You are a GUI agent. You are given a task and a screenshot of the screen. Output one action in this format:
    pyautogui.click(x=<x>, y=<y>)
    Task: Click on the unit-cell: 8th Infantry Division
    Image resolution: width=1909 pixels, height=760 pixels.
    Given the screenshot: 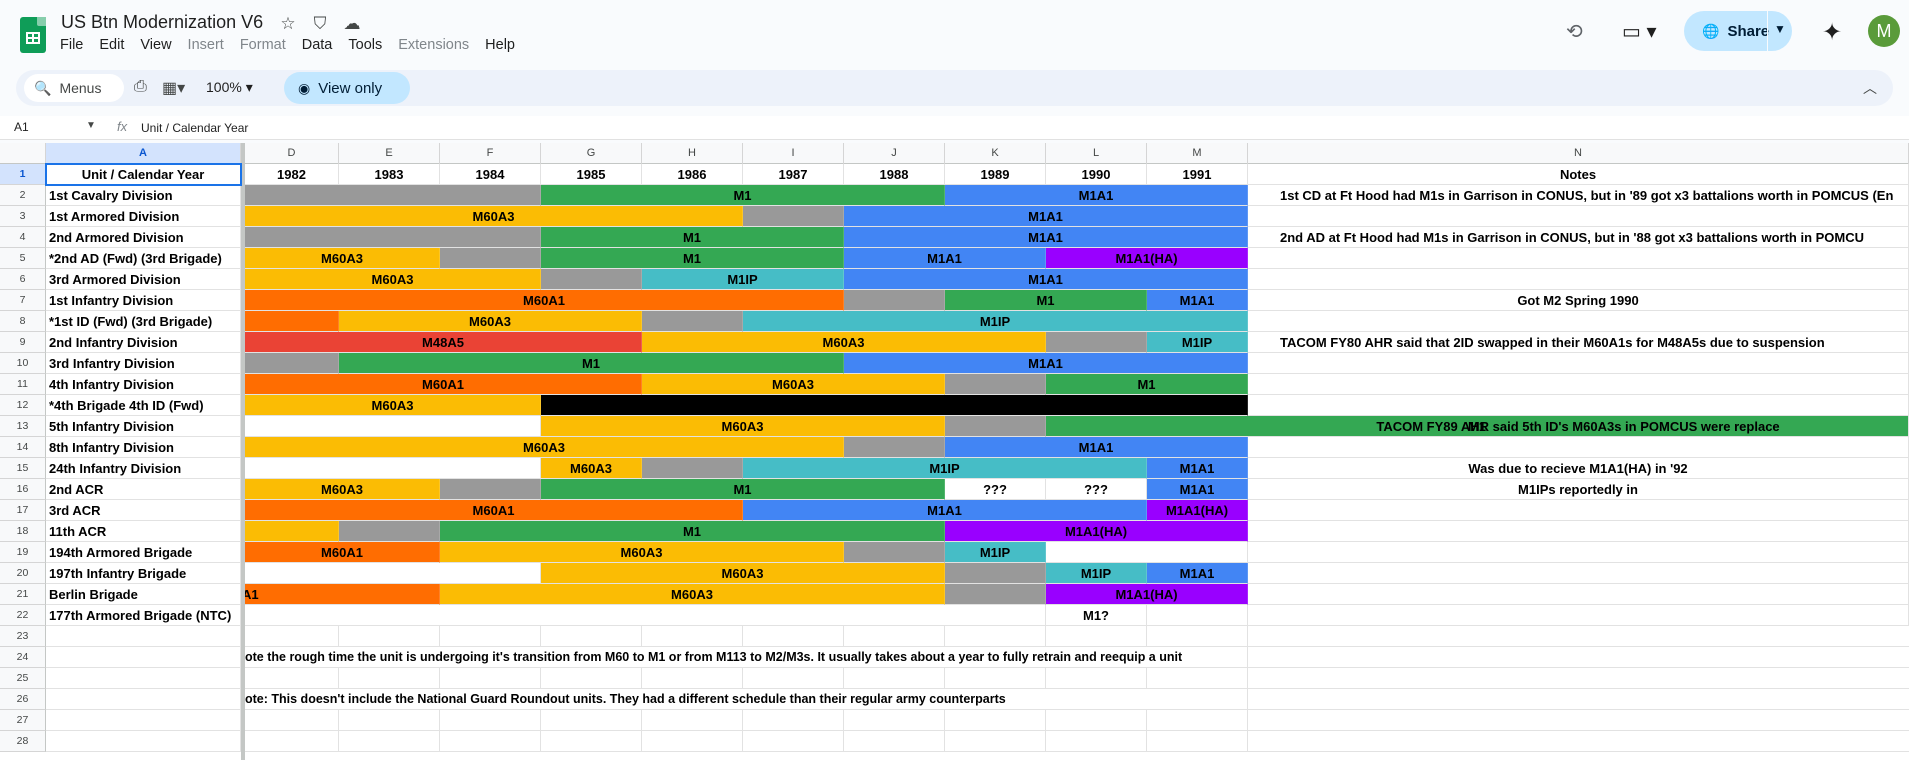 What is the action you would take?
    pyautogui.click(x=143, y=447)
    